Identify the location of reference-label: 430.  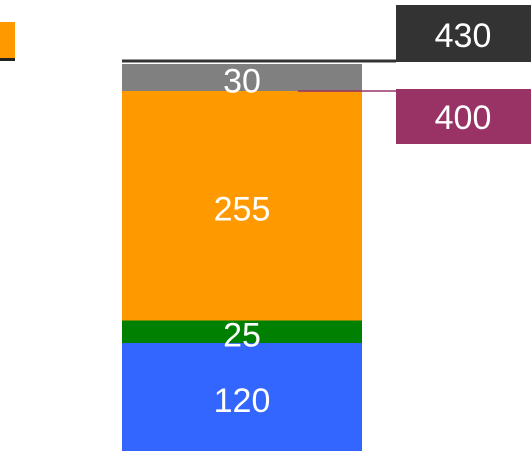
(463, 36).